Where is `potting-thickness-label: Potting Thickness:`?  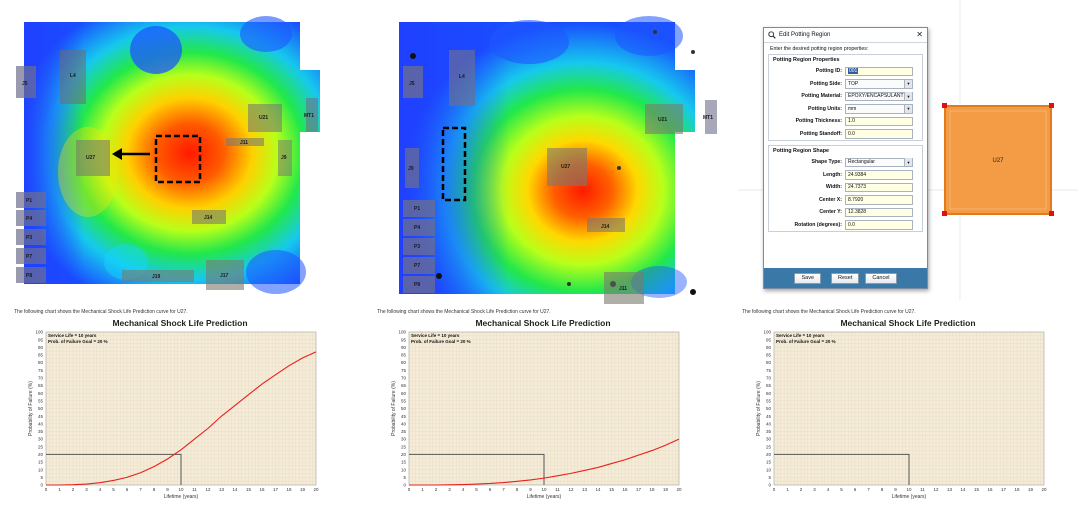
potting-thickness-label: Potting Thickness: is located at coordinates (818, 121).